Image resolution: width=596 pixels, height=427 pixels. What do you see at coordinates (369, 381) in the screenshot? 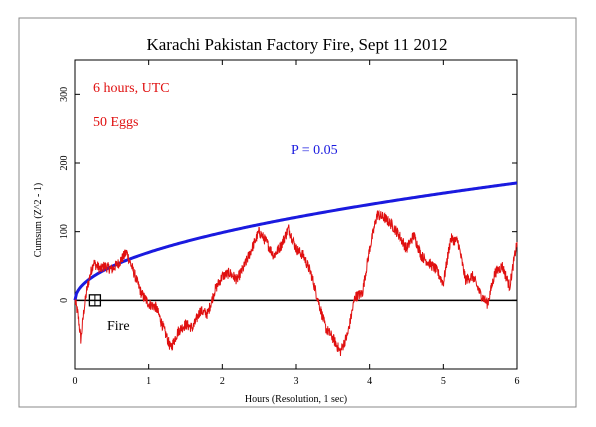
I see `x-tick-label: 4` at bounding box center [369, 381].